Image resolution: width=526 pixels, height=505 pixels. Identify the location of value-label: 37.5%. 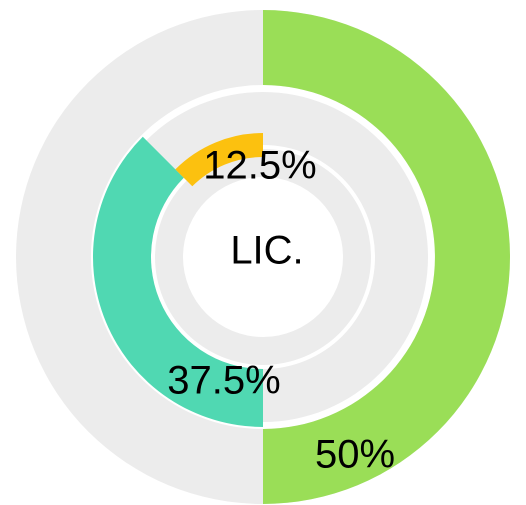
(223, 381).